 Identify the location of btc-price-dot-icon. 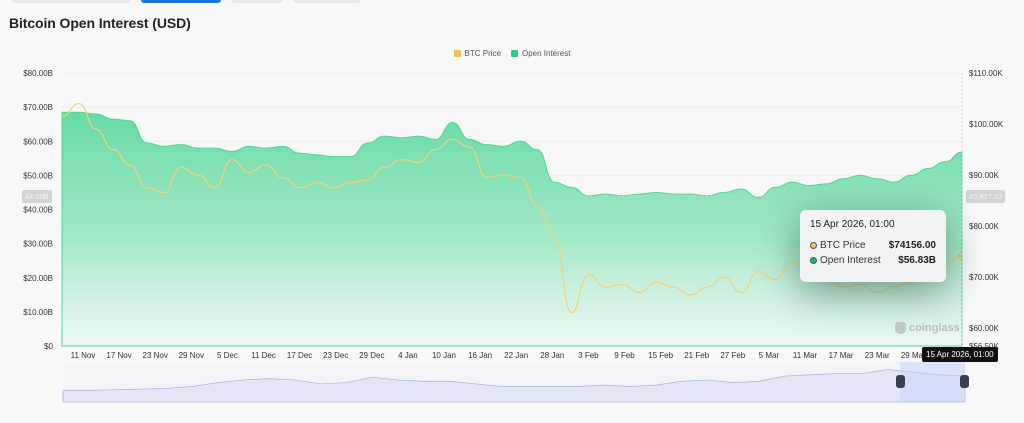
(813, 245).